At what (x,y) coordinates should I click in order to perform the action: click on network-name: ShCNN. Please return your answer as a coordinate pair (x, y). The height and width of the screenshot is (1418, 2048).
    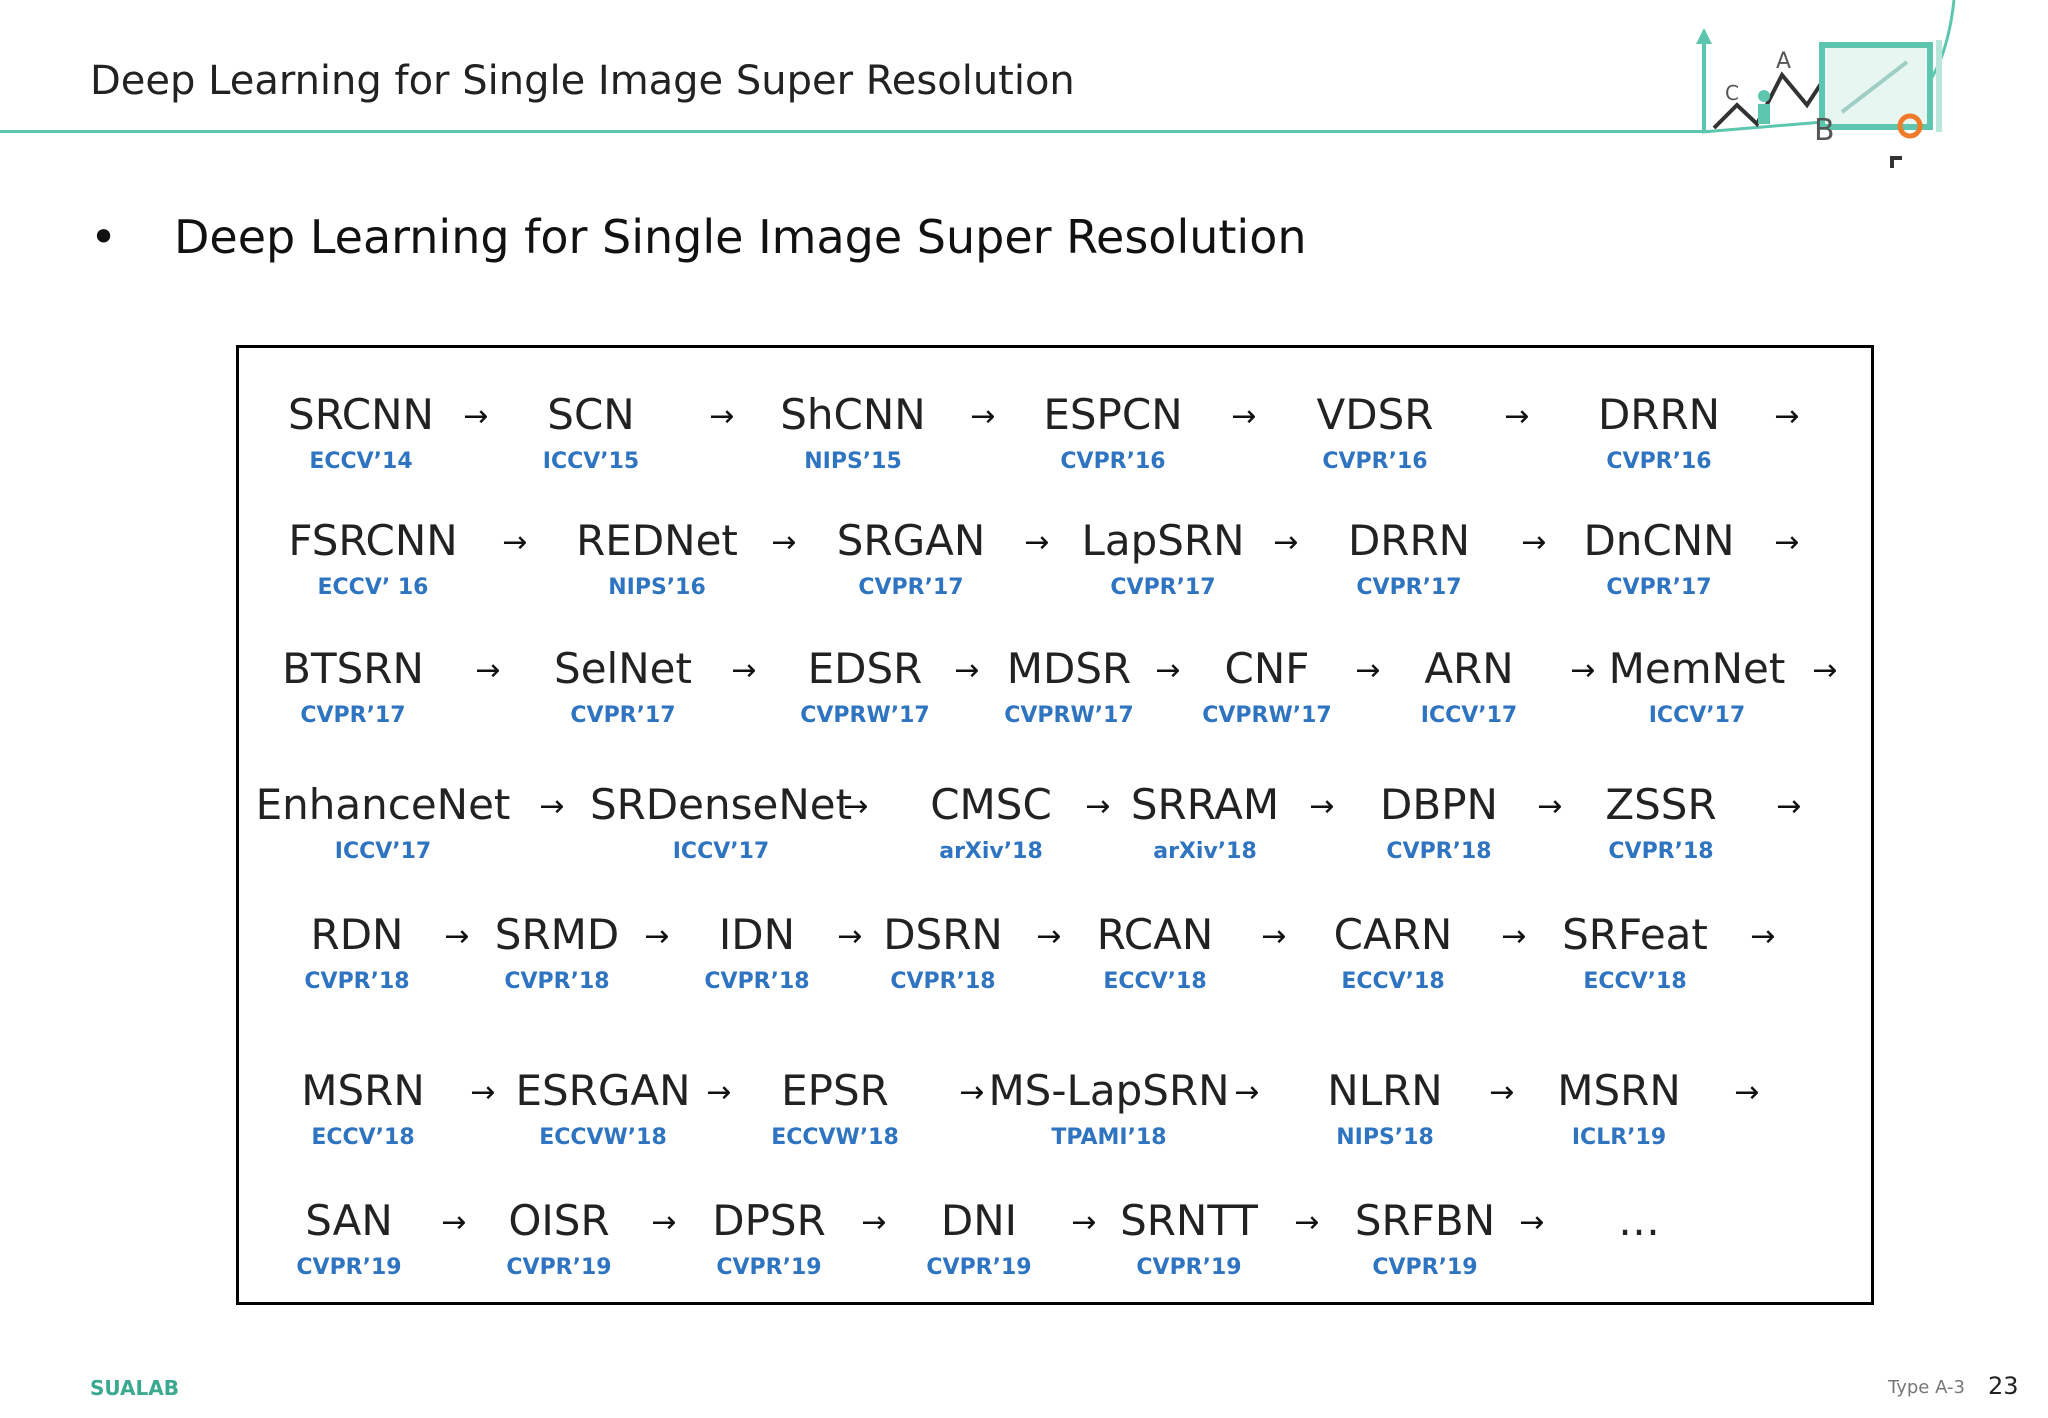
    Looking at the image, I should click on (853, 414).